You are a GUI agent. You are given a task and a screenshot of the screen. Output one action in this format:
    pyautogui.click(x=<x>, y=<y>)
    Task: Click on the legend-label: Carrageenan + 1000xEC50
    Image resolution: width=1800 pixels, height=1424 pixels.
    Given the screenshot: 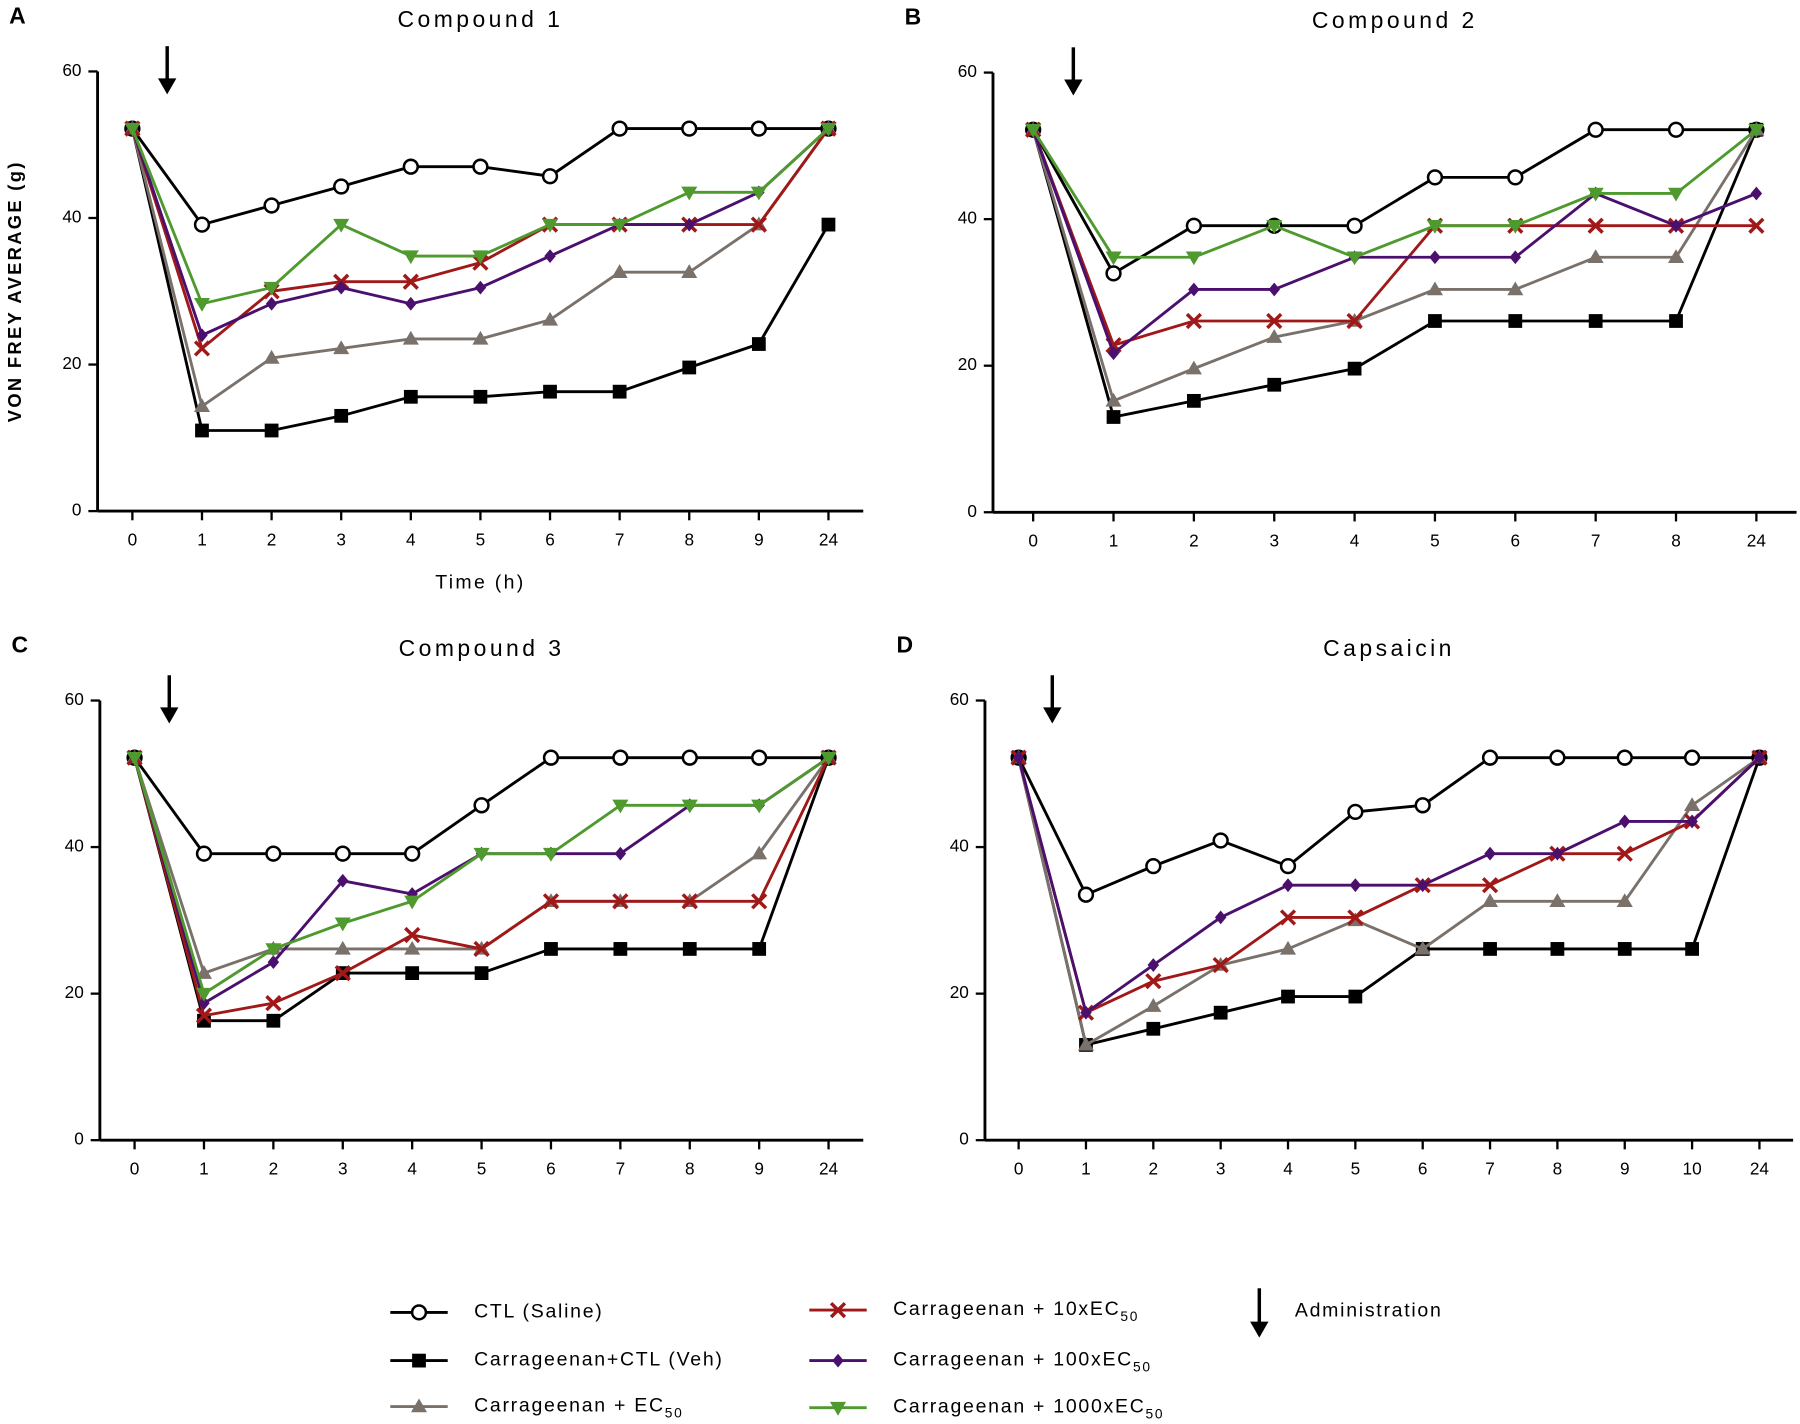 What is the action you would take?
    pyautogui.click(x=1028, y=1408)
    